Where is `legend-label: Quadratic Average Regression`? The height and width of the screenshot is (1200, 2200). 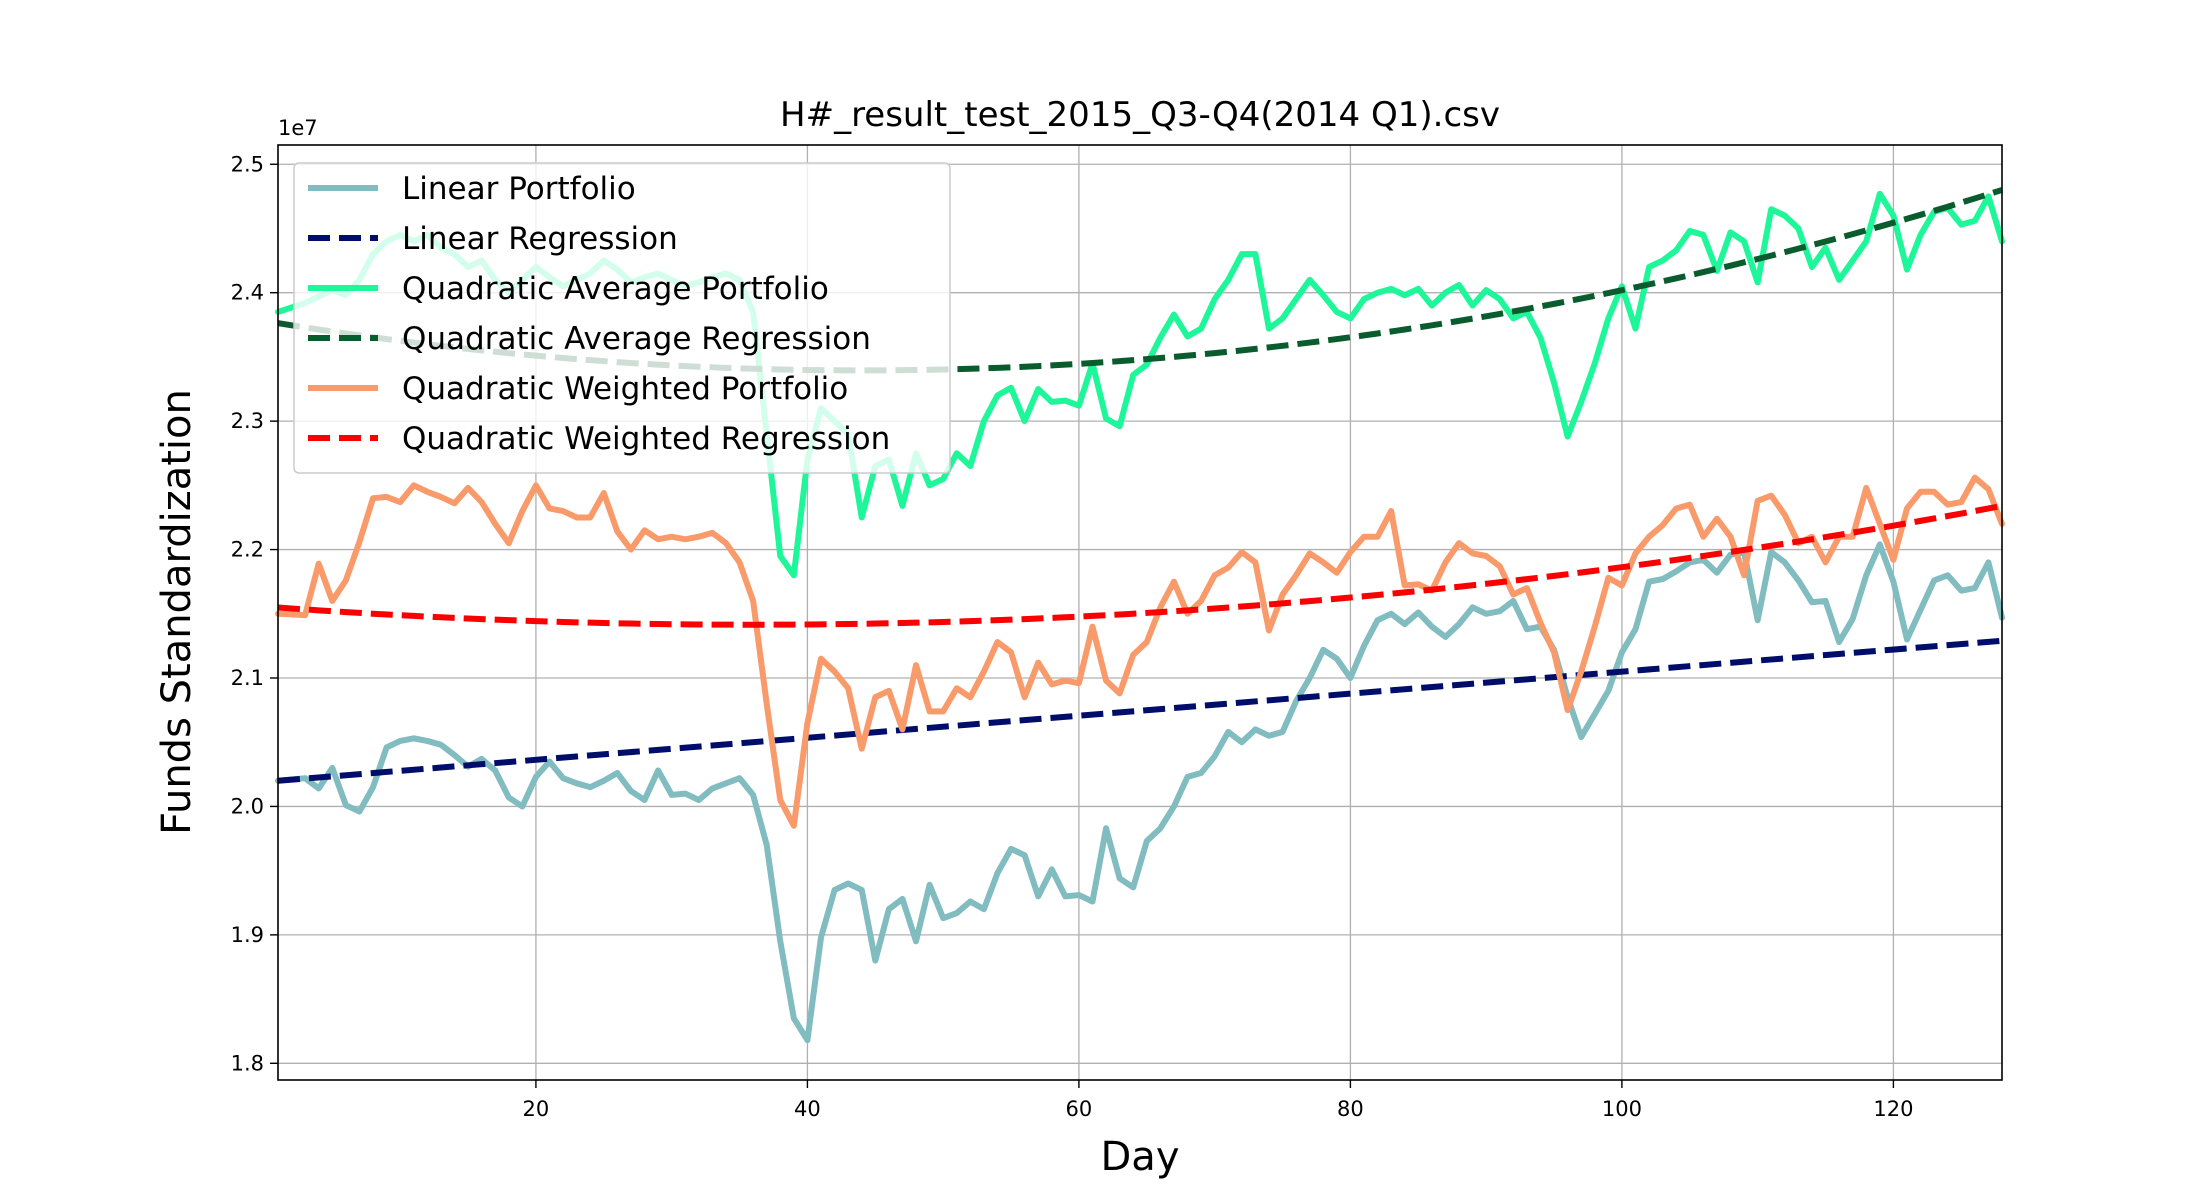 legend-label: Quadratic Average Regression is located at coordinates (636, 339).